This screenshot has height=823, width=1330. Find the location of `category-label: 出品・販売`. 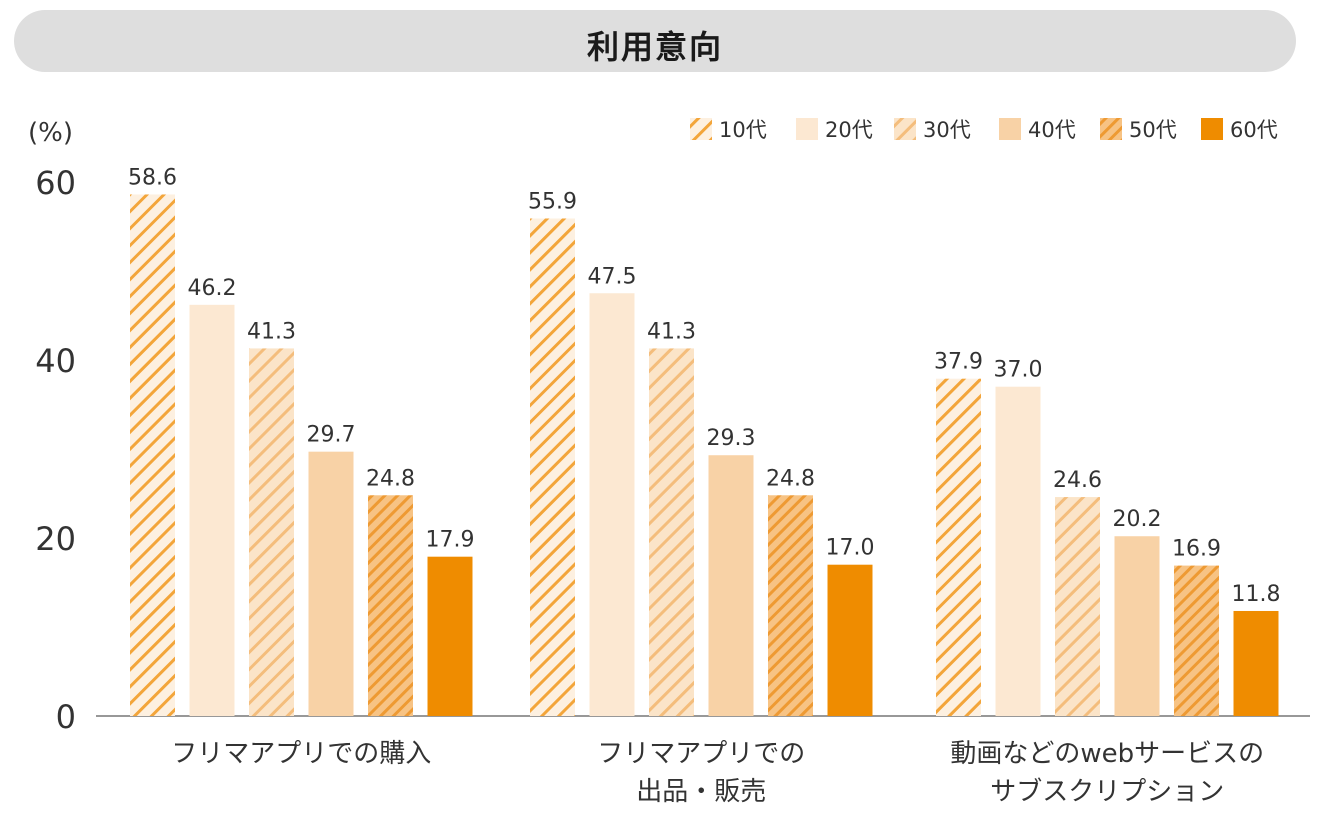

category-label: 出品・販売 is located at coordinates (701, 792).